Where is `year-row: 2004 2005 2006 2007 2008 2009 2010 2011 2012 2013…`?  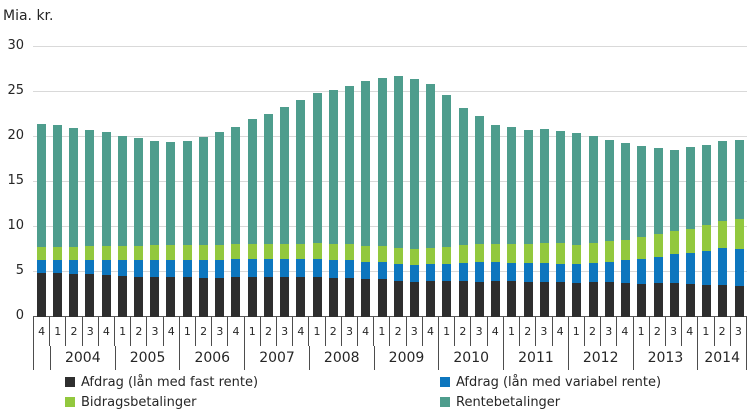 year-row: 2004 2005 2006 2007 2008 2009 2010 2011 2012 2013… is located at coordinates (390, 358).